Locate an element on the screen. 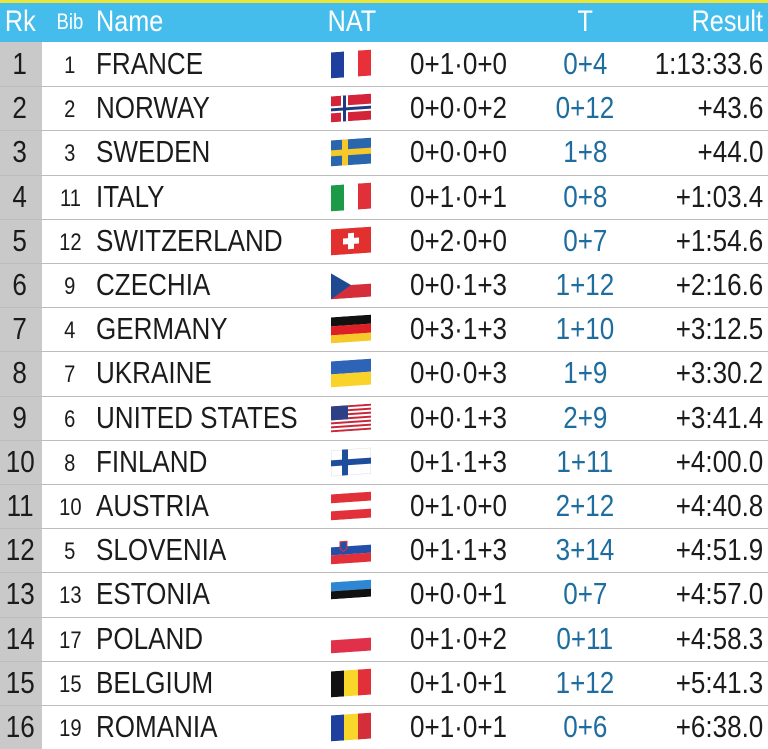 The image size is (768, 749). bib: 9 is located at coordinates (70, 287).